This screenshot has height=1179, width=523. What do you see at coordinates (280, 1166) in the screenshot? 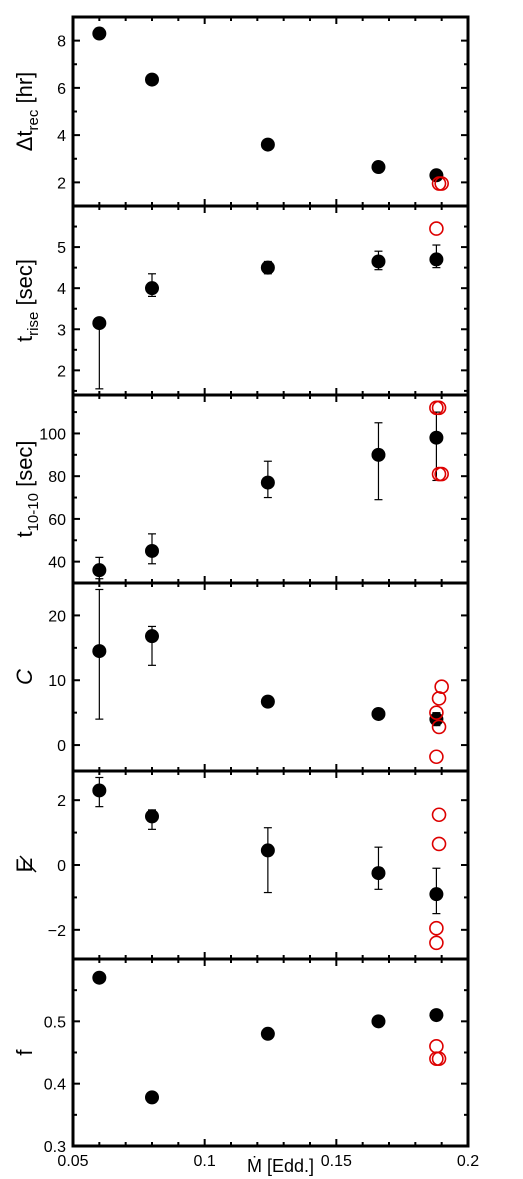
I see `x-axis-label: Ṁ [Edd.]` at bounding box center [280, 1166].